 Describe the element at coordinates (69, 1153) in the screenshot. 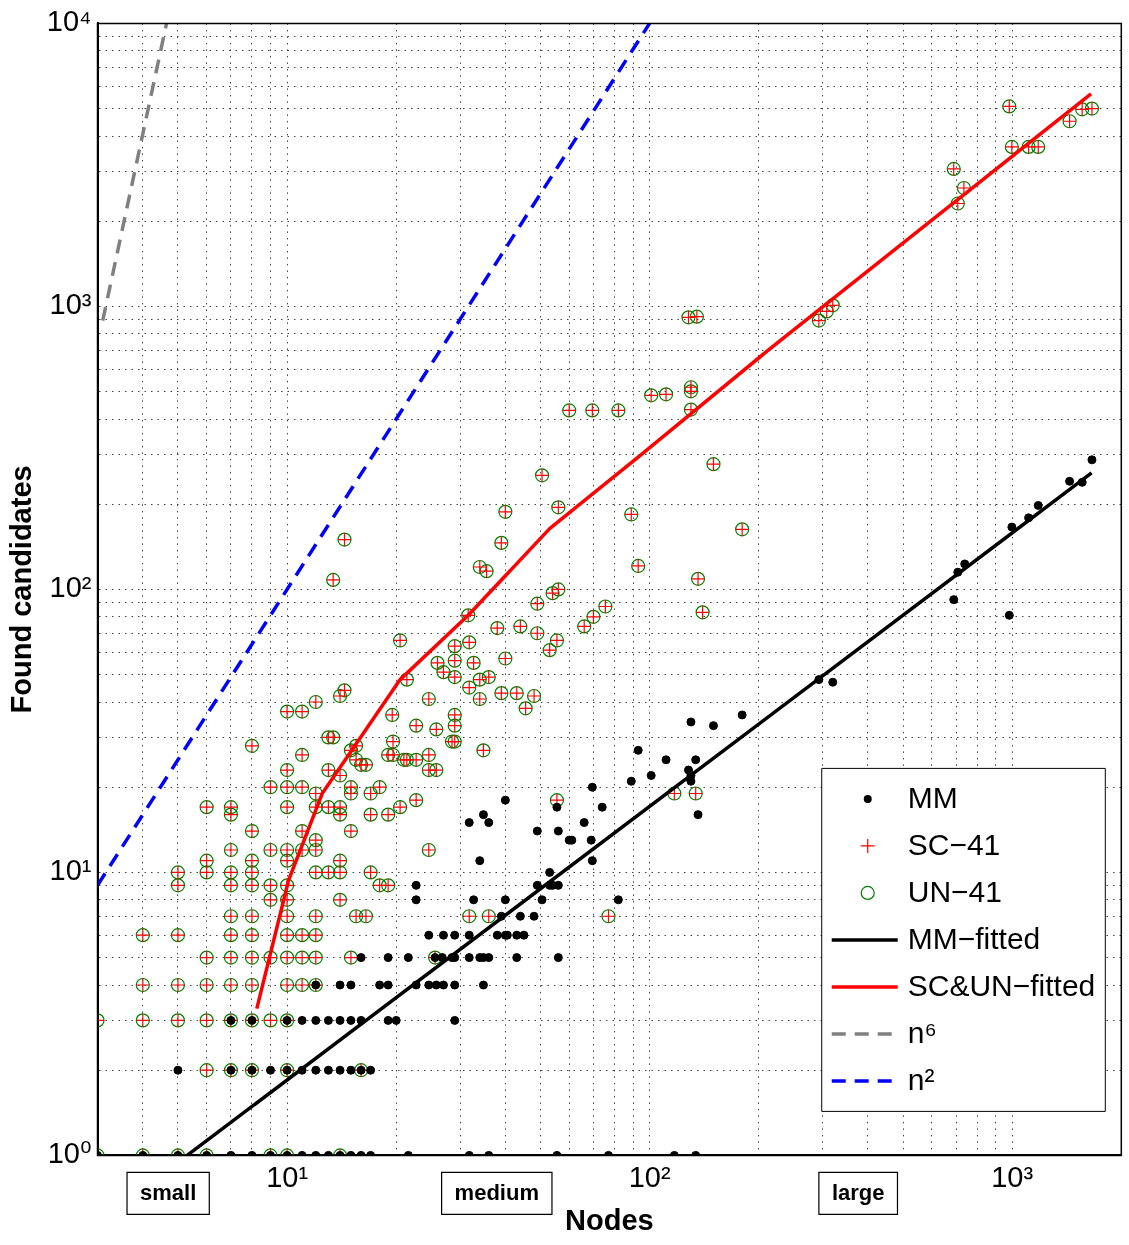

I see `y-tick-label: 10⁰` at that location.